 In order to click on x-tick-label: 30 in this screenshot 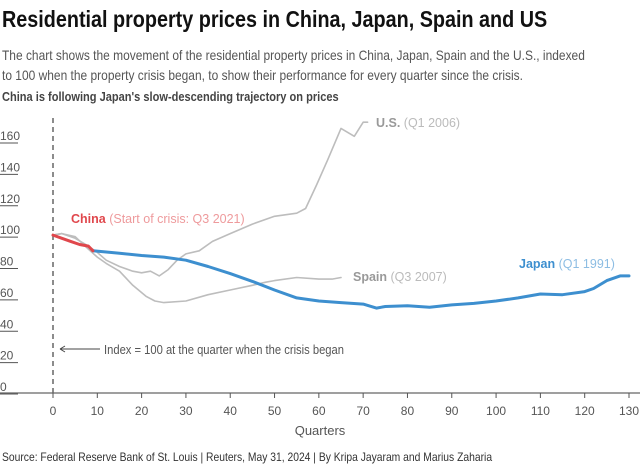, I will do `click(186, 411)`.